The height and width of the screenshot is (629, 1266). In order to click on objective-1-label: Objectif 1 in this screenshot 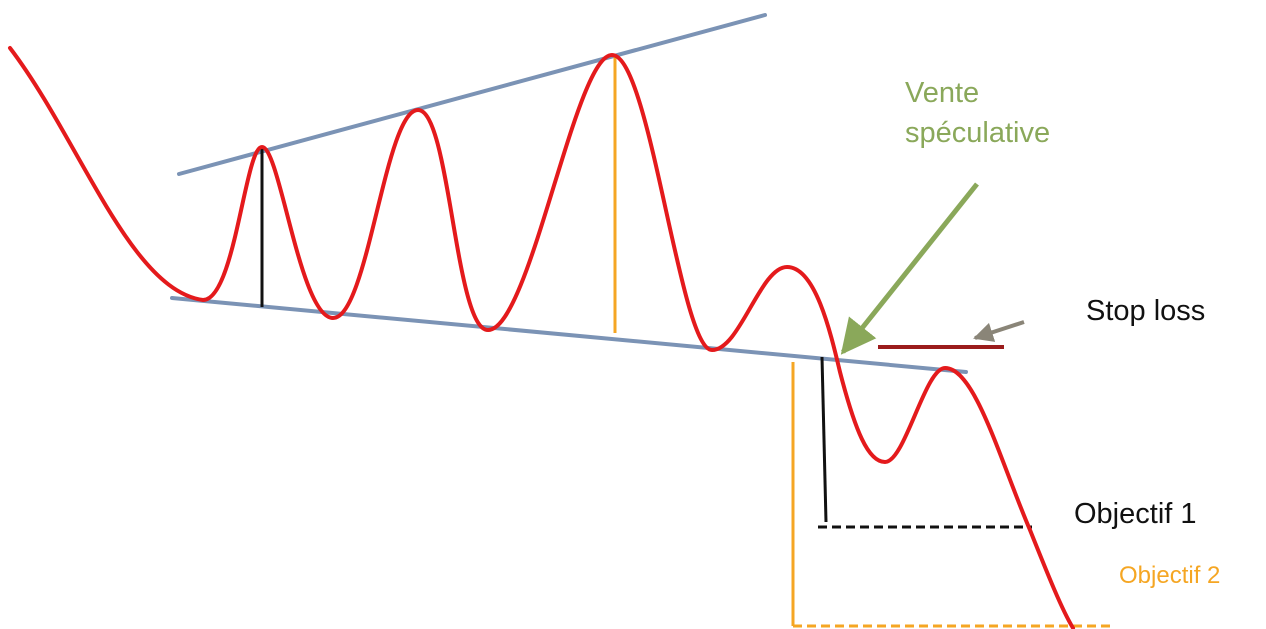, I will do `click(1135, 514)`.